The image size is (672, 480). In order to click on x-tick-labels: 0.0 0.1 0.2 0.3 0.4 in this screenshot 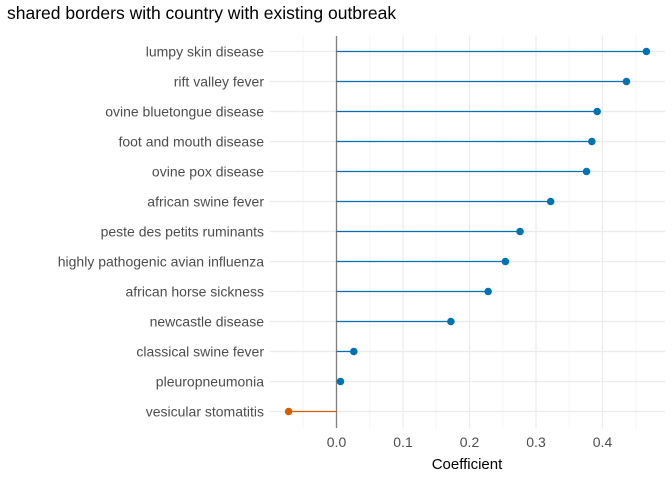, I will do `click(470, 442)`.